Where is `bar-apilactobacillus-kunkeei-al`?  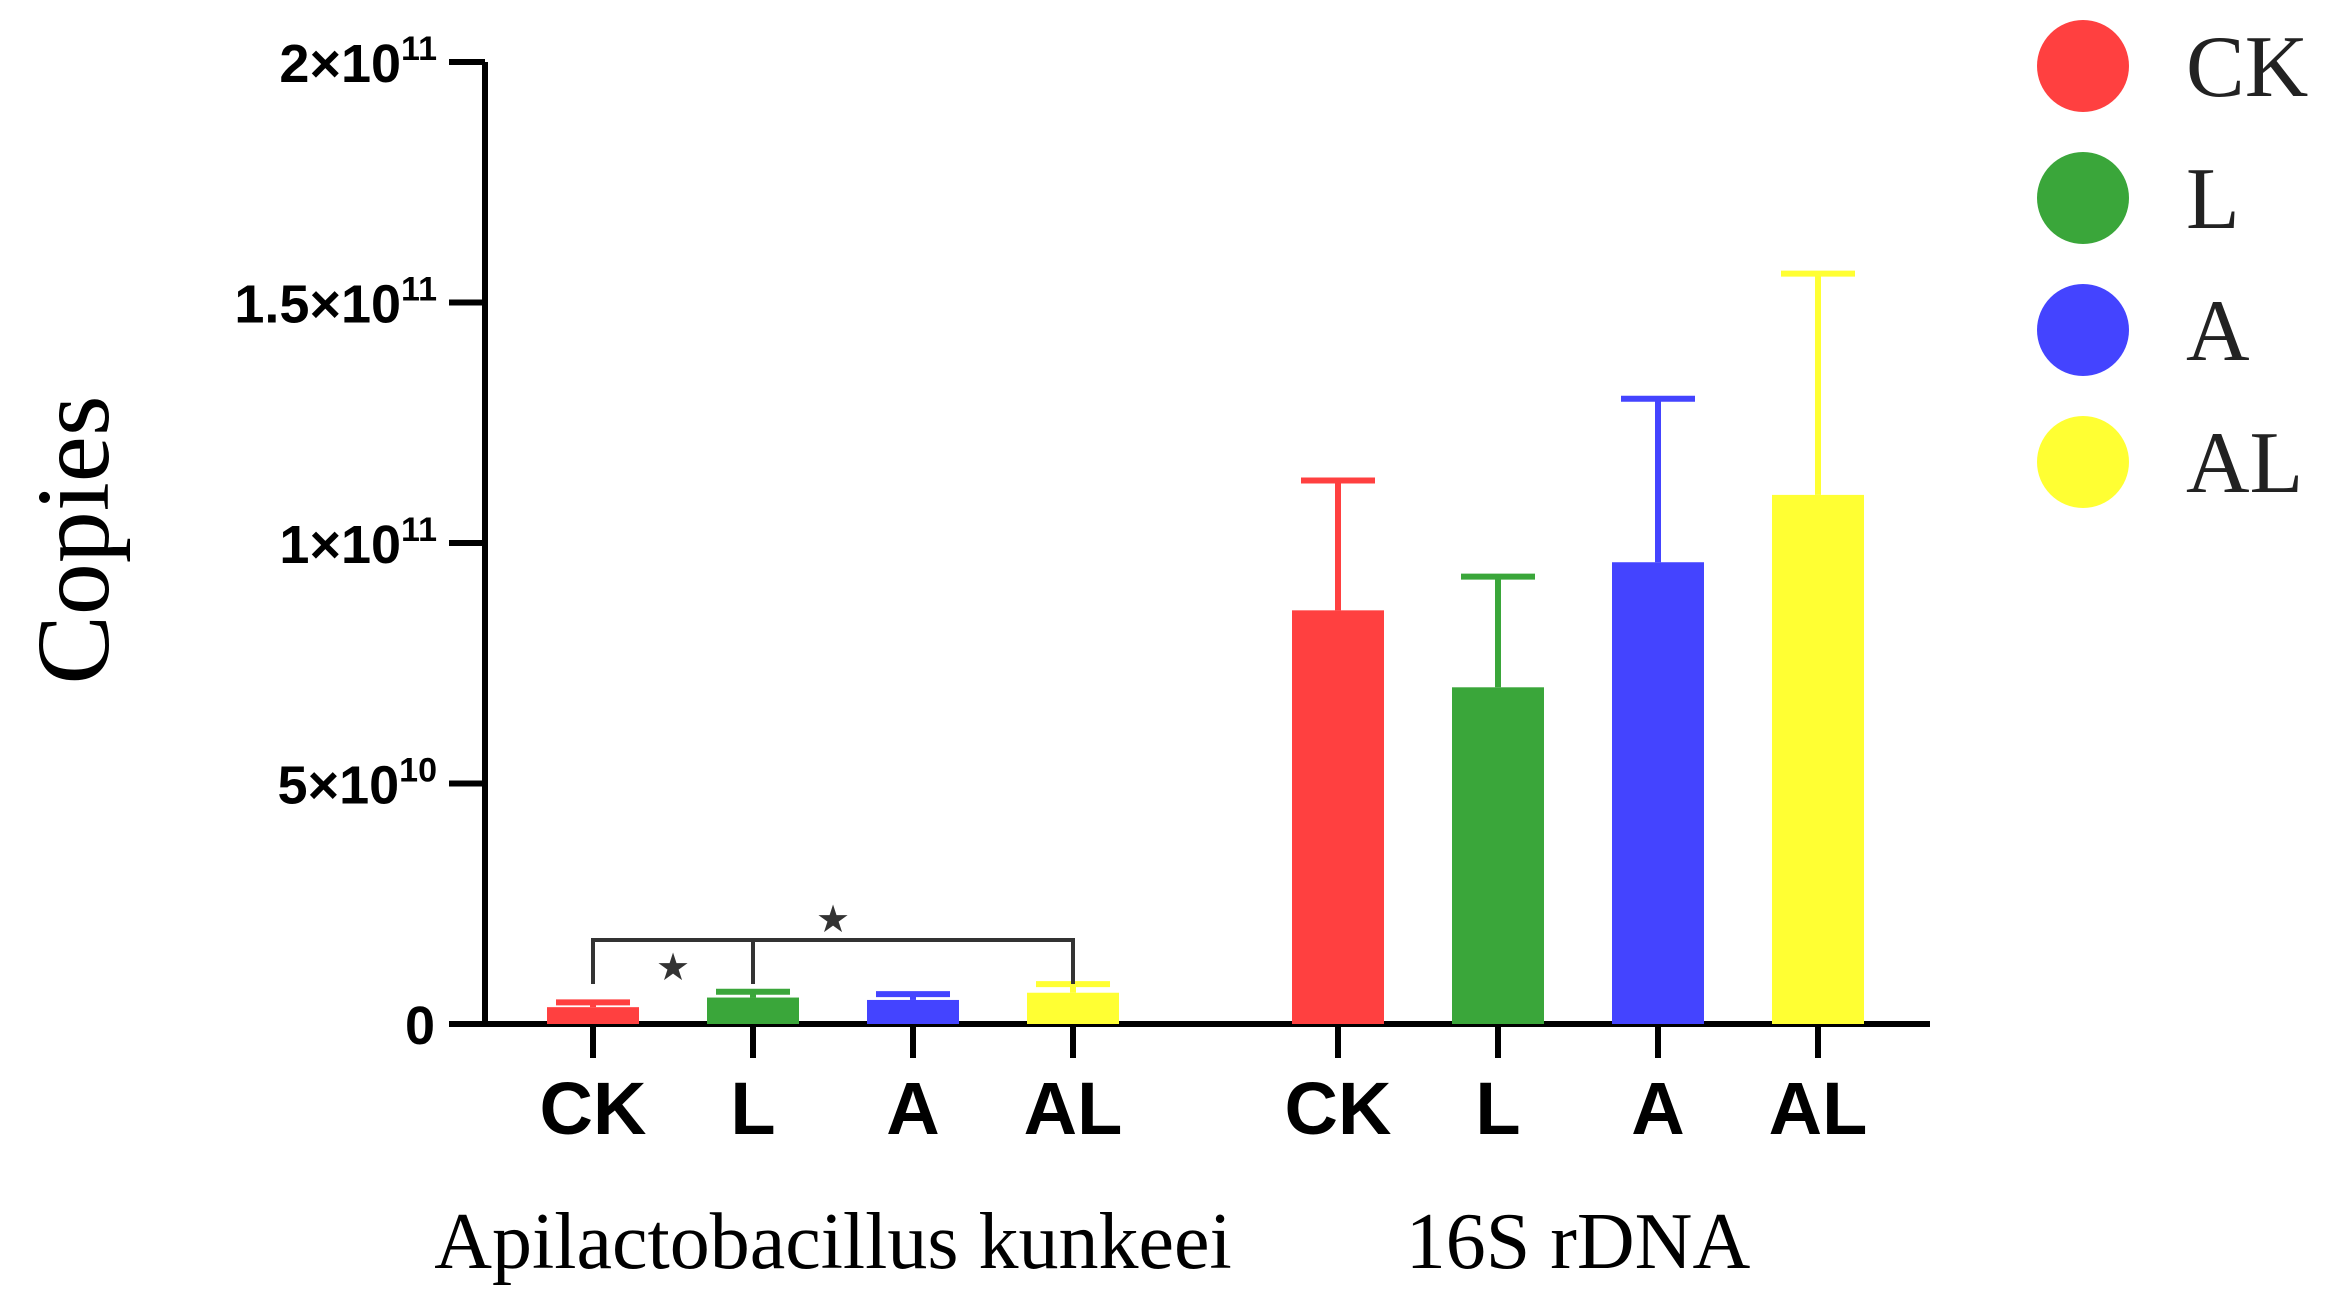
bar-apilactobacillus-kunkeei-al is located at coordinates (1073, 1008).